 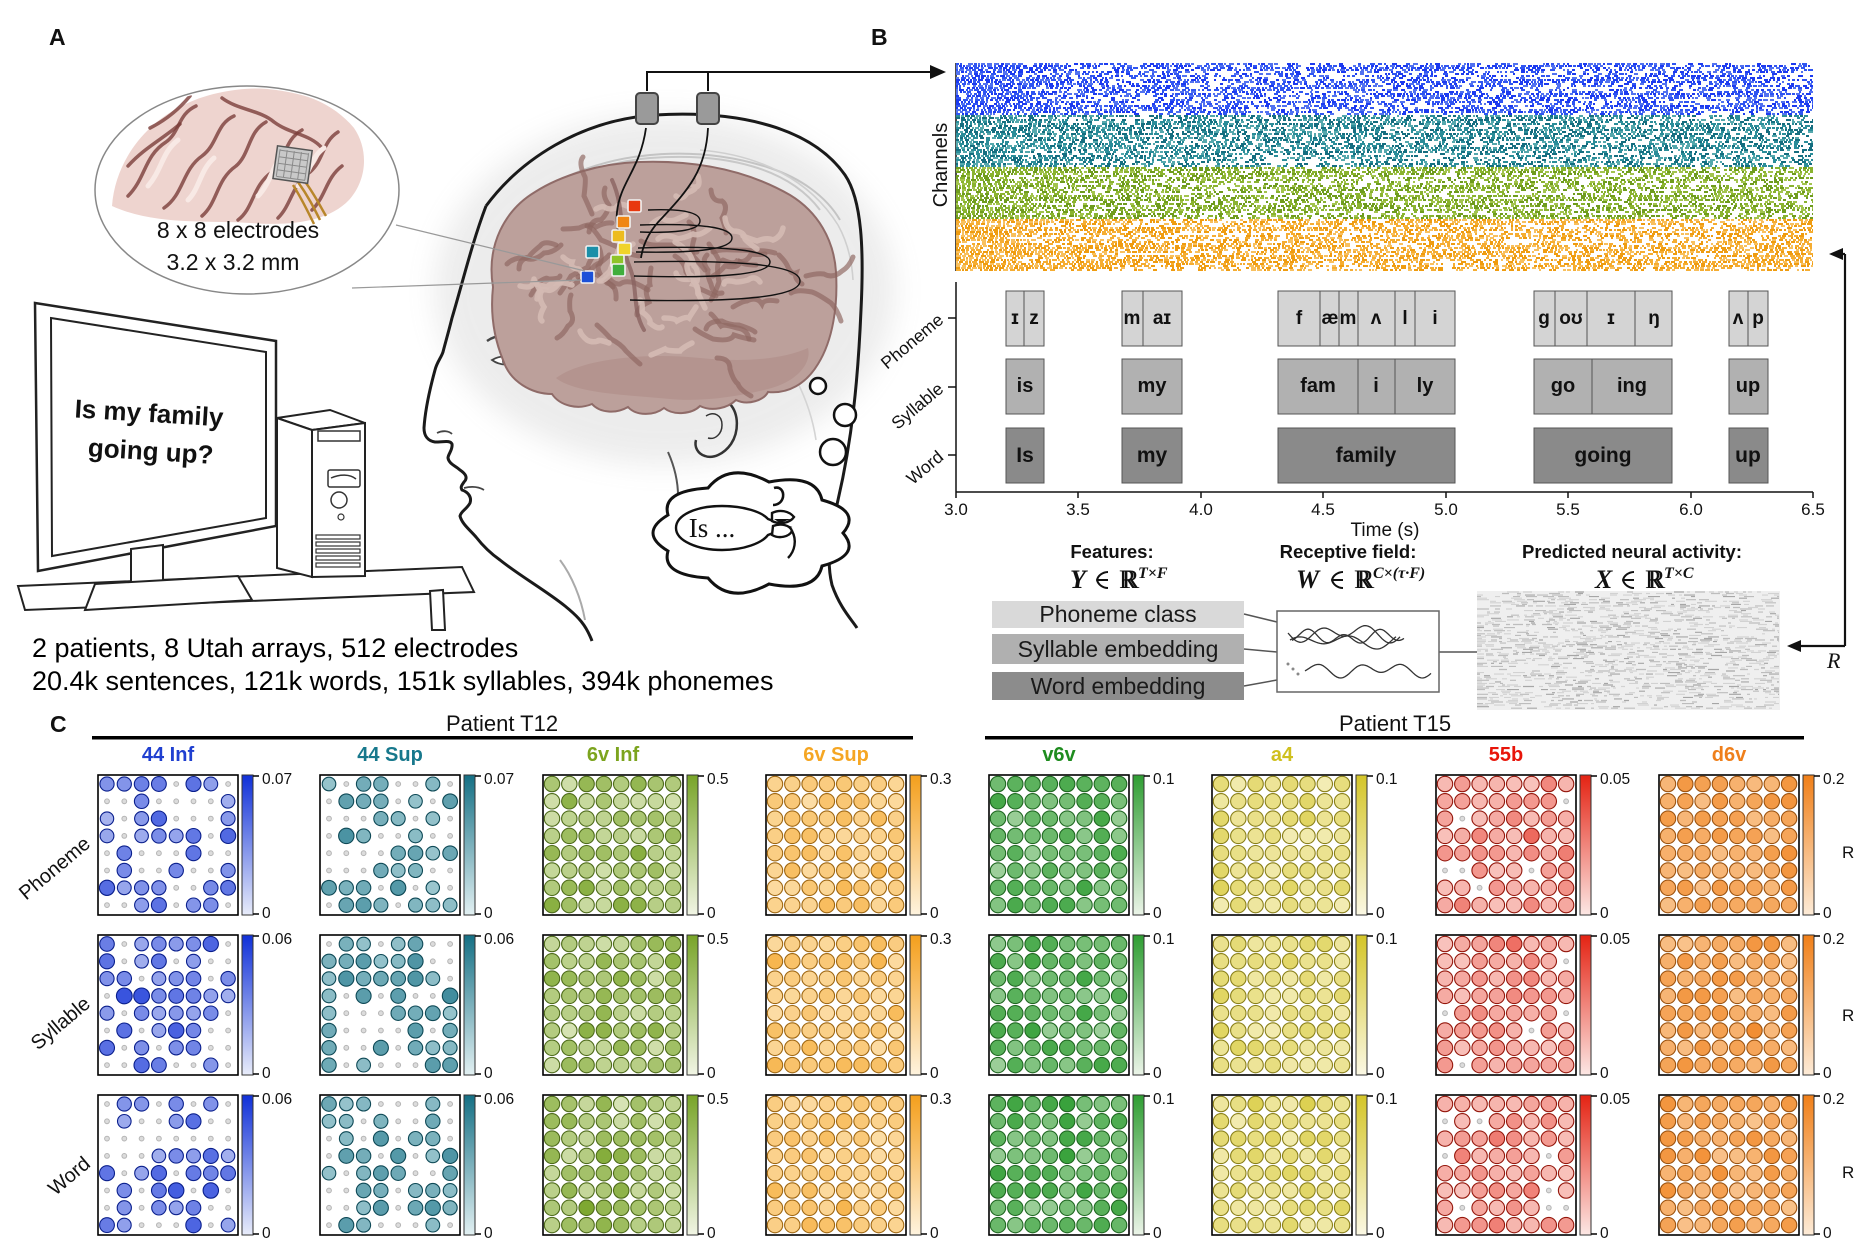 I want to click on svg-text: a4, so click(x=1282, y=755).